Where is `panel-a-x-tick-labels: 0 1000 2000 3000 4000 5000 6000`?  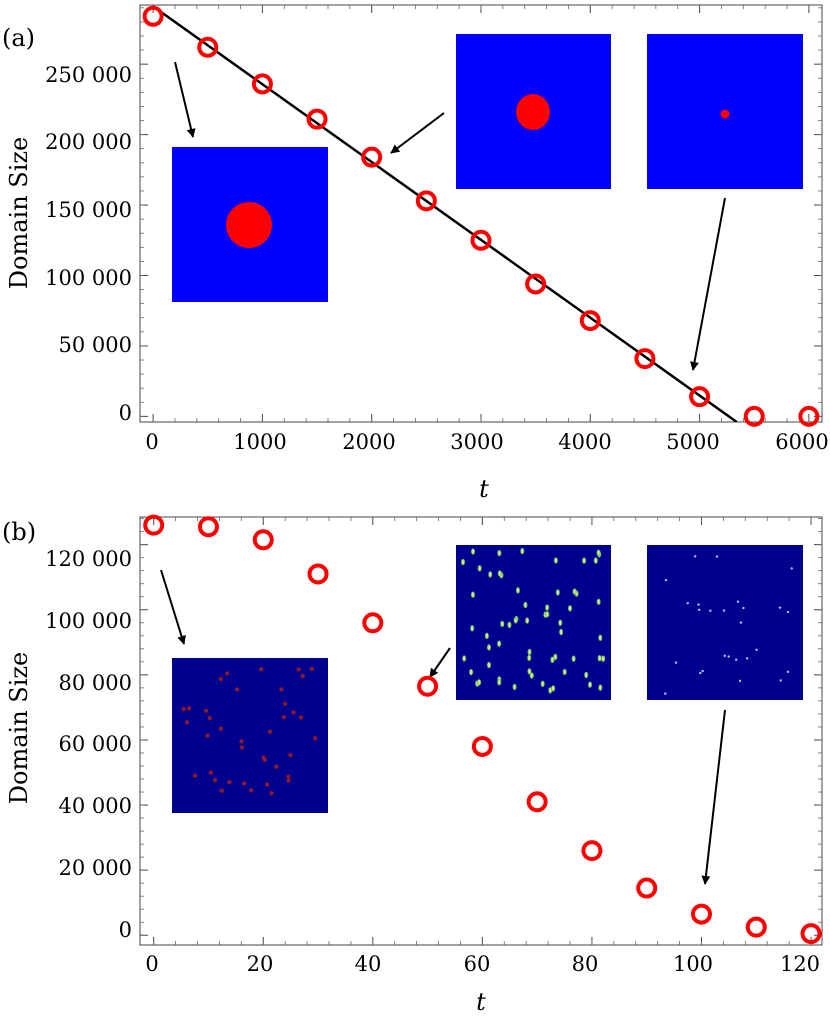 panel-a-x-tick-labels: 0 1000 2000 3000 4000 5000 6000 is located at coordinates (486, 442).